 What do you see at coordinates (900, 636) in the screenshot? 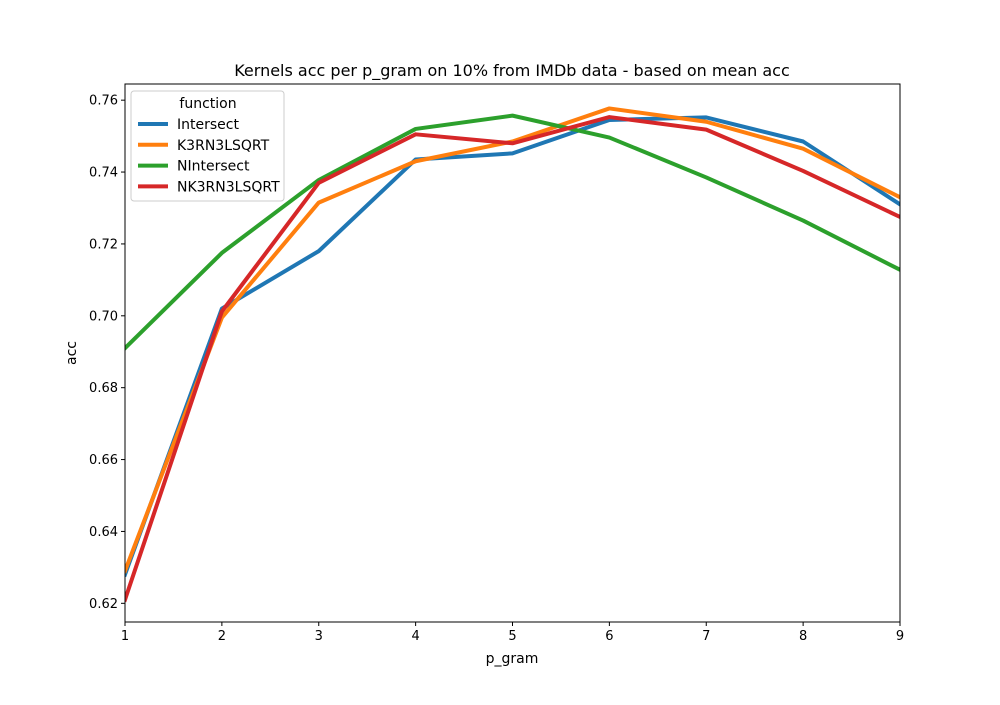
I see `x-tick-label: 9` at bounding box center [900, 636].